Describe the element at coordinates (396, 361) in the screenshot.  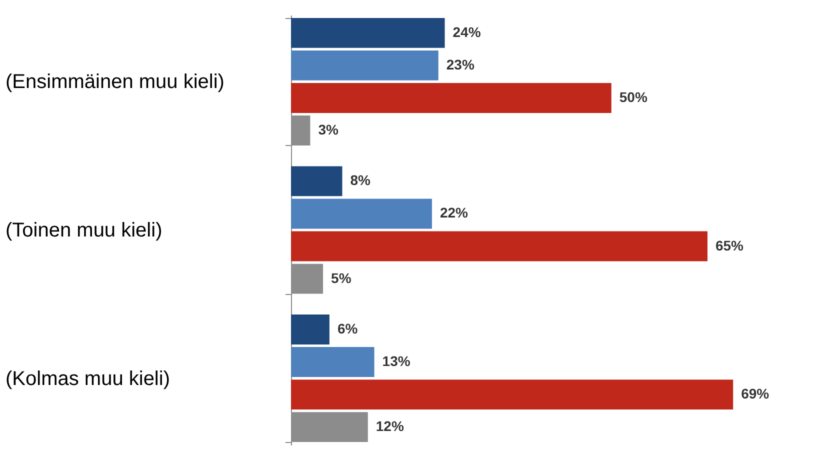
I see `data-label: 13%` at that location.